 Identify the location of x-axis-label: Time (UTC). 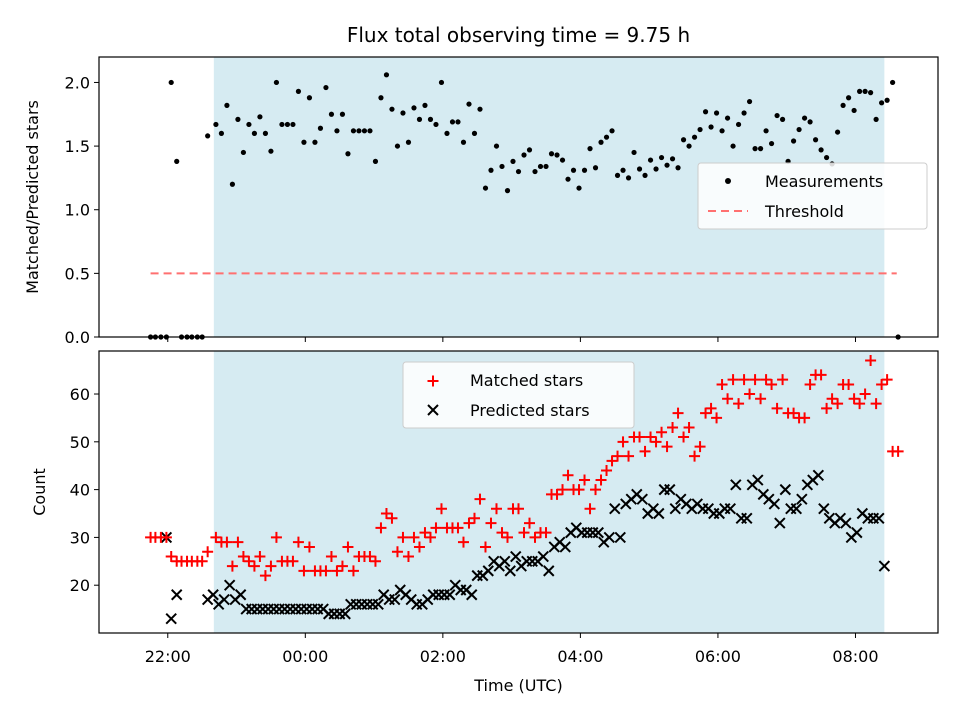
(517, 685).